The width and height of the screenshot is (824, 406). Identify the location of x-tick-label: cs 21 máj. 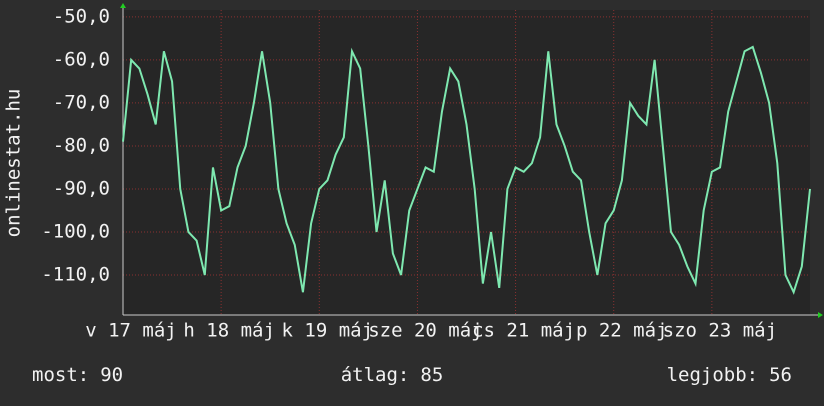
(523, 331).